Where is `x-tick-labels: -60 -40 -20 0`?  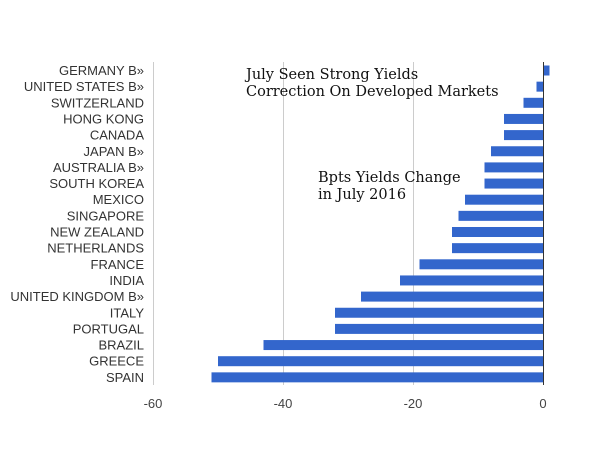
x-tick-labels: -60 -40 -20 0 is located at coordinates (345, 403).